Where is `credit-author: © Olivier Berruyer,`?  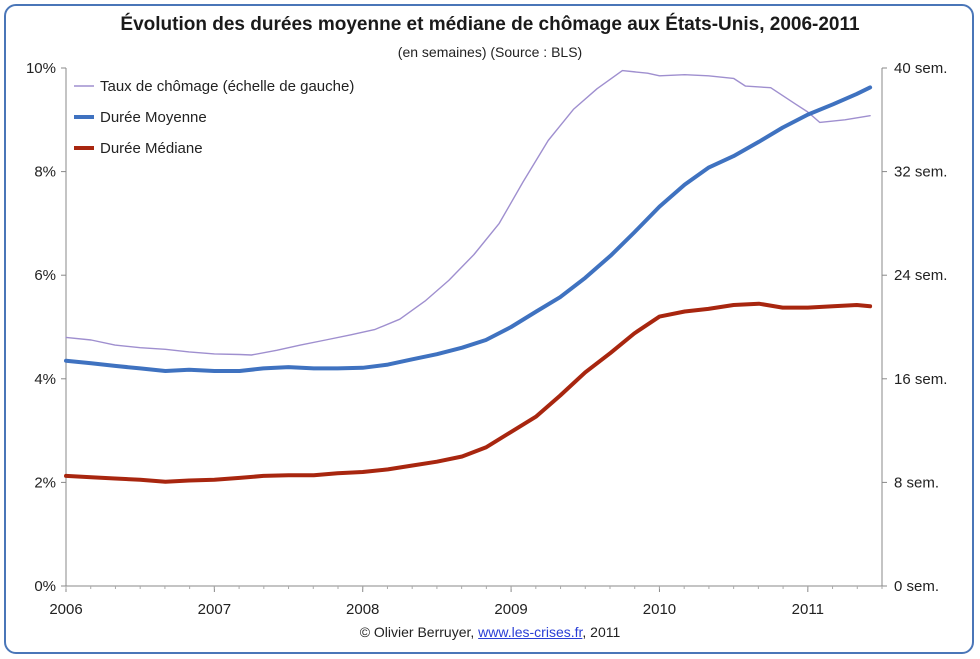
credit-author: © Olivier Berruyer, is located at coordinates (417, 632).